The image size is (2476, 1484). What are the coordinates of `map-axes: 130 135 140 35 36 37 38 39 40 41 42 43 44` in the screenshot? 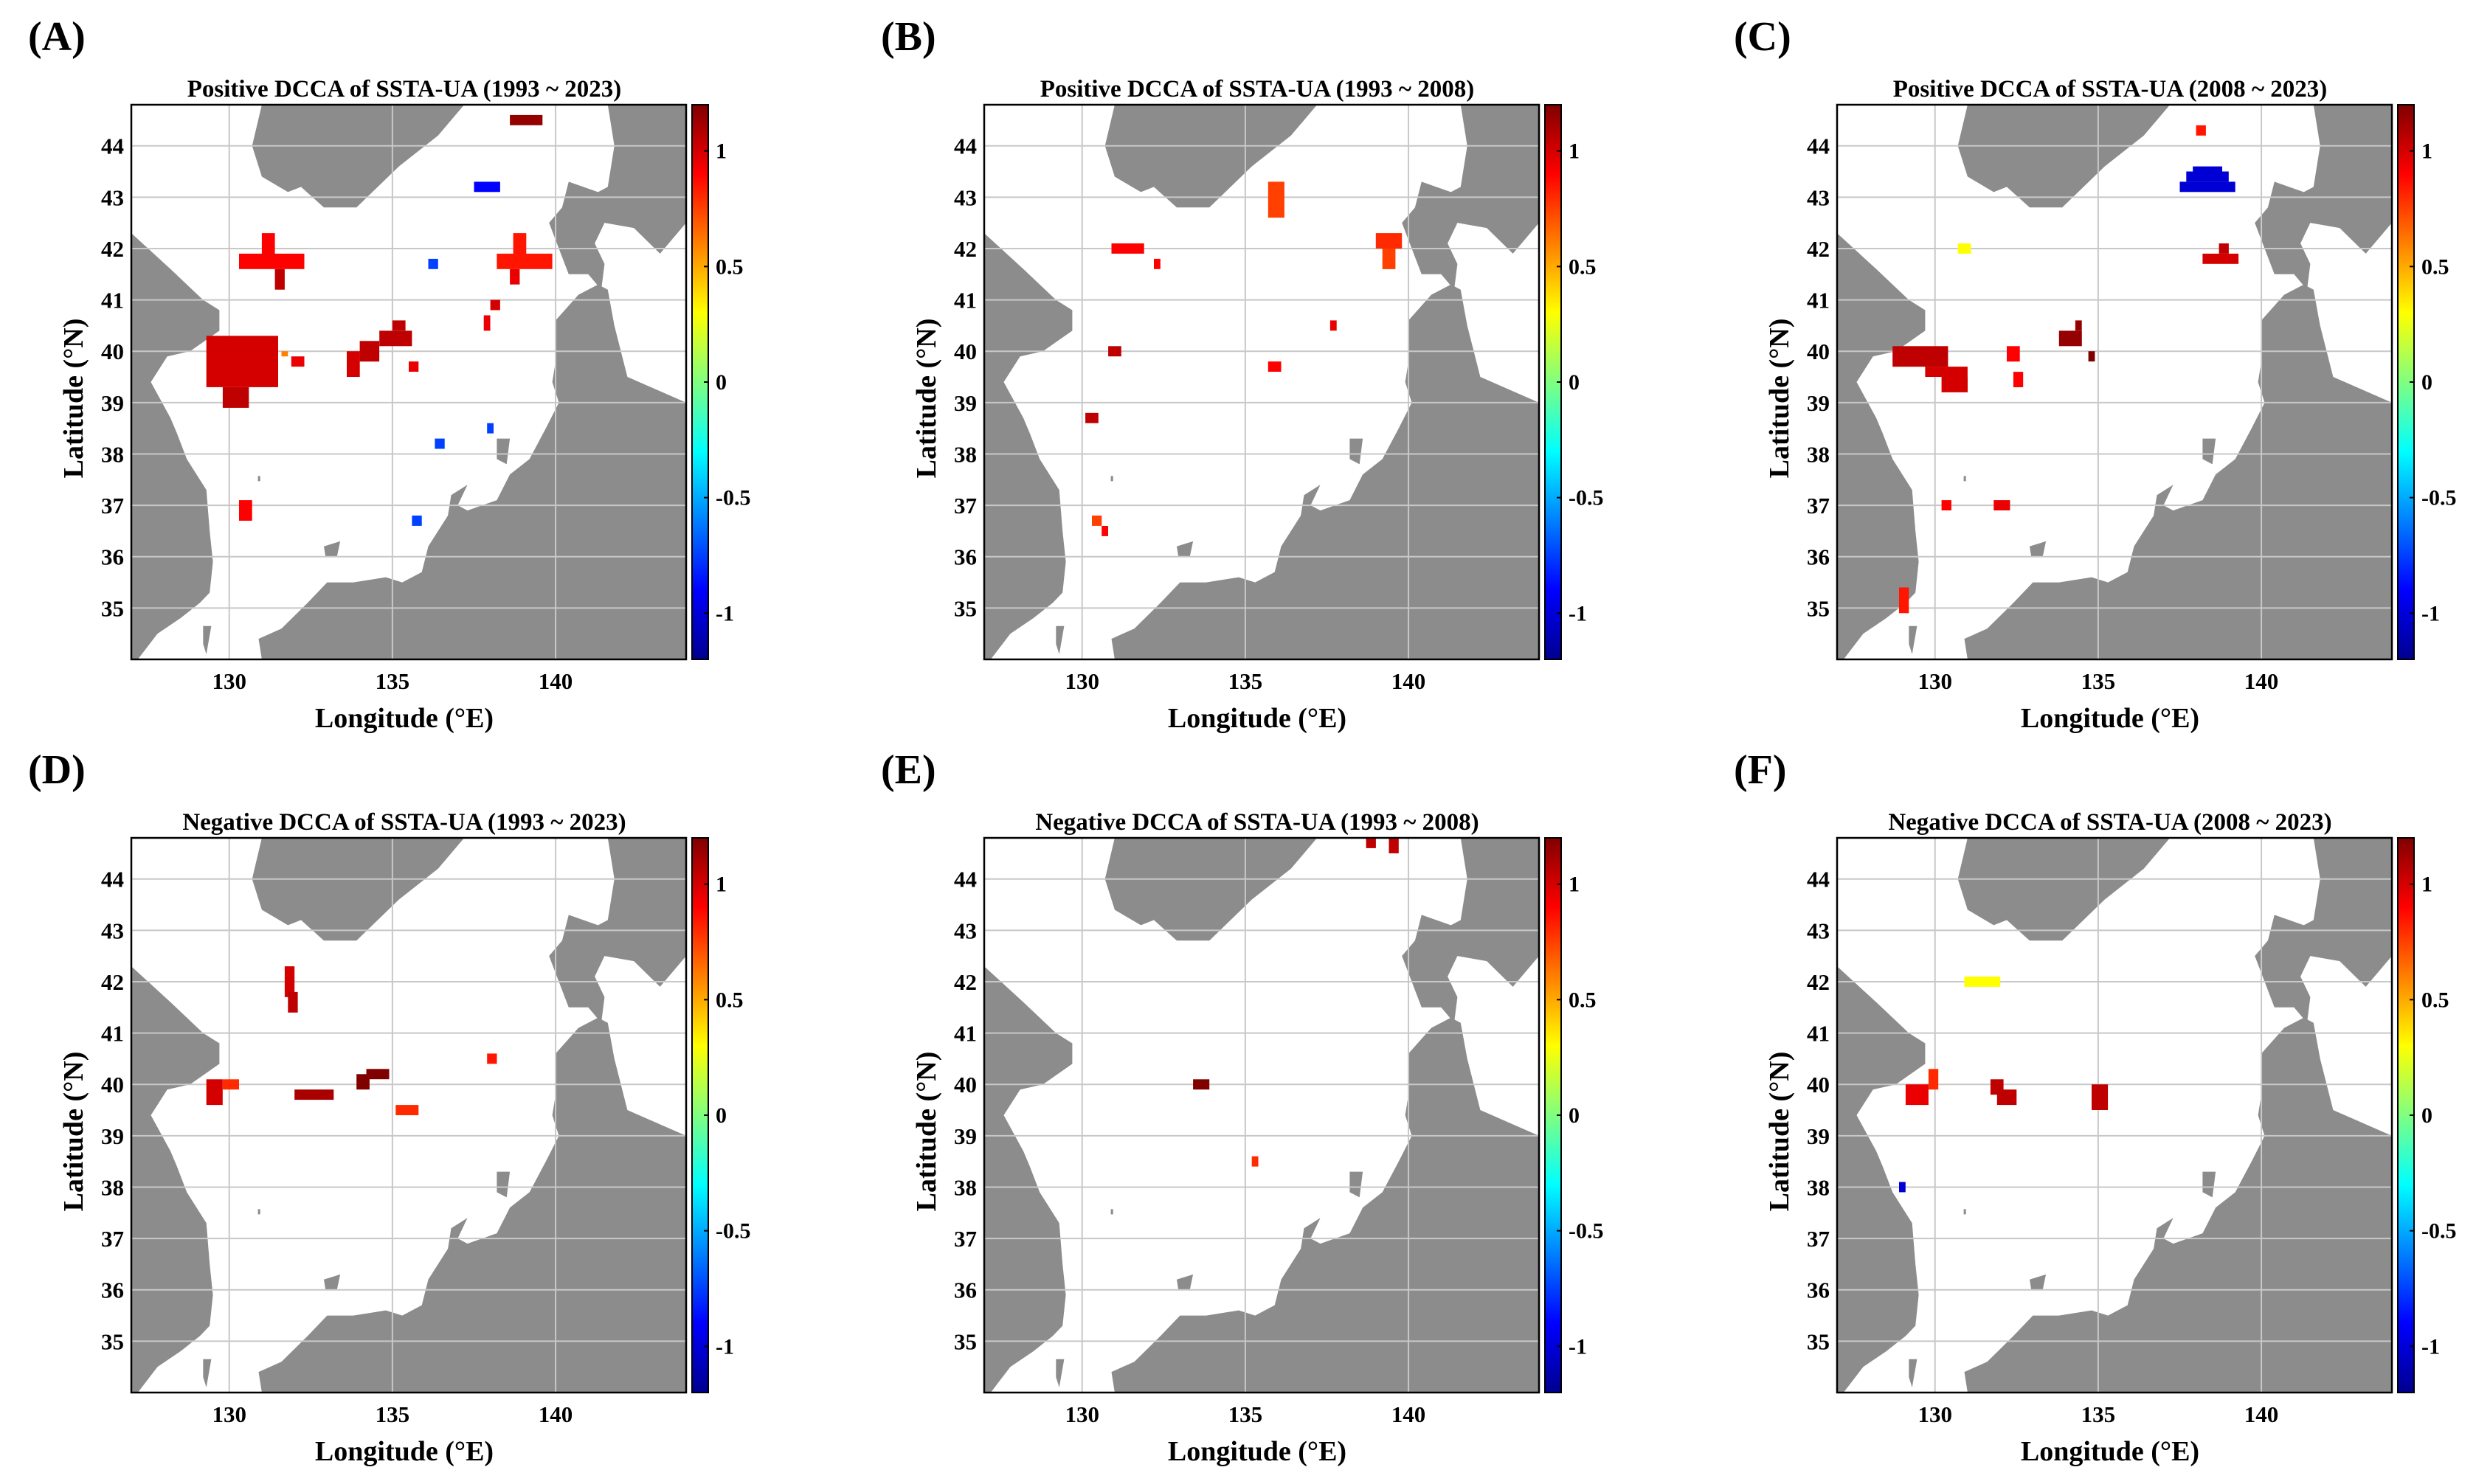 It's located at (1247, 398).